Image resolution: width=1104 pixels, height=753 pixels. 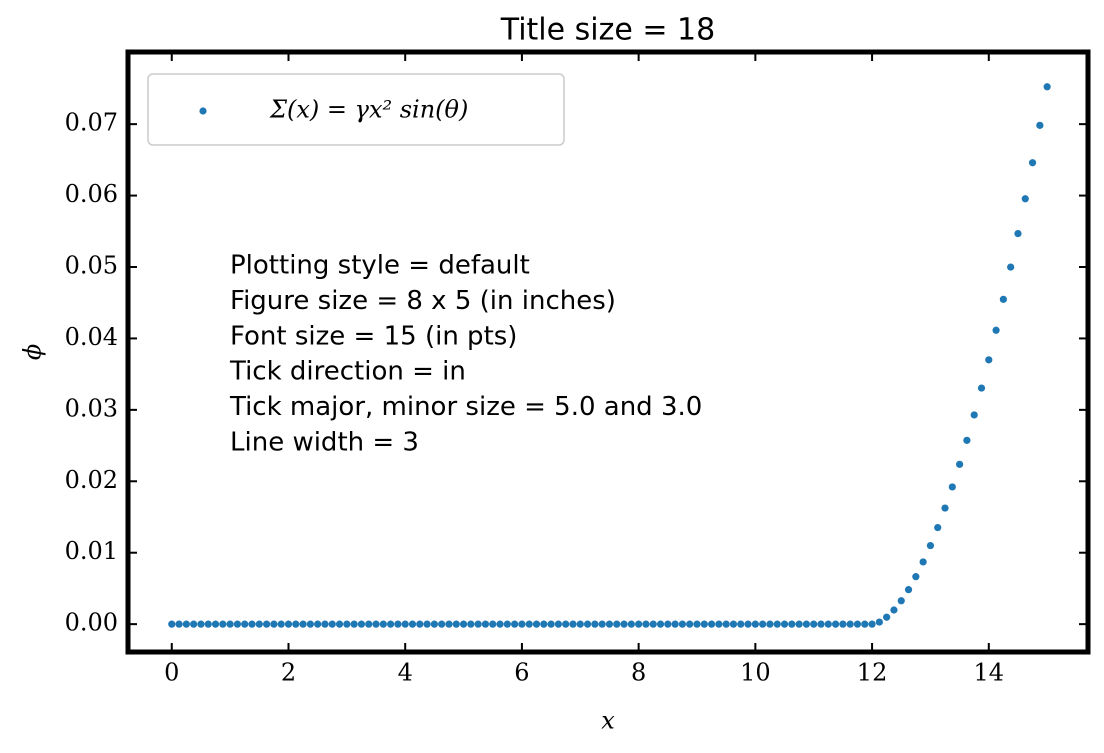 I want to click on annotation: Figure size = 8 x 5 (in inches), so click(x=423, y=301).